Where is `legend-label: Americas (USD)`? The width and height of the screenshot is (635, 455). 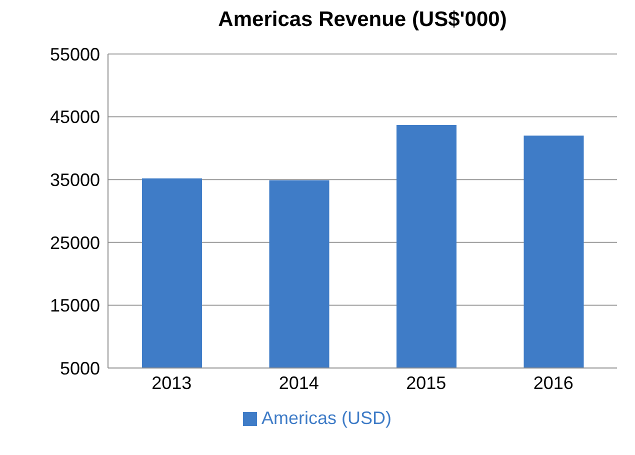
legend-label: Americas (USD) is located at coordinates (326, 418).